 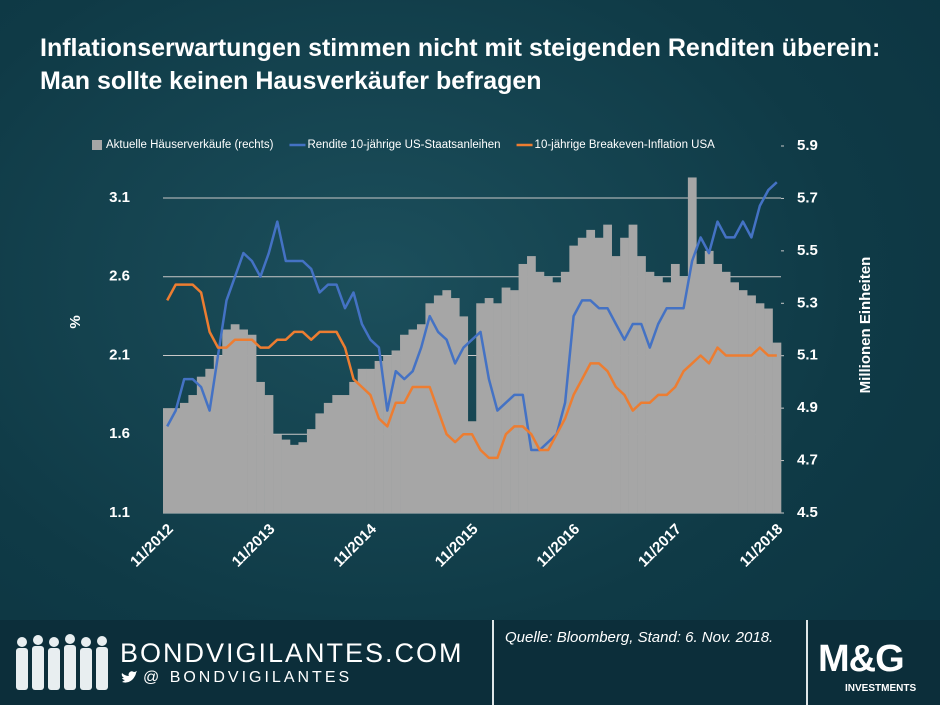 What do you see at coordinates (639, 637) in the screenshot?
I see `source-note: Quelle: Bloomberg, Stand: 6. Nov. 2018.` at bounding box center [639, 637].